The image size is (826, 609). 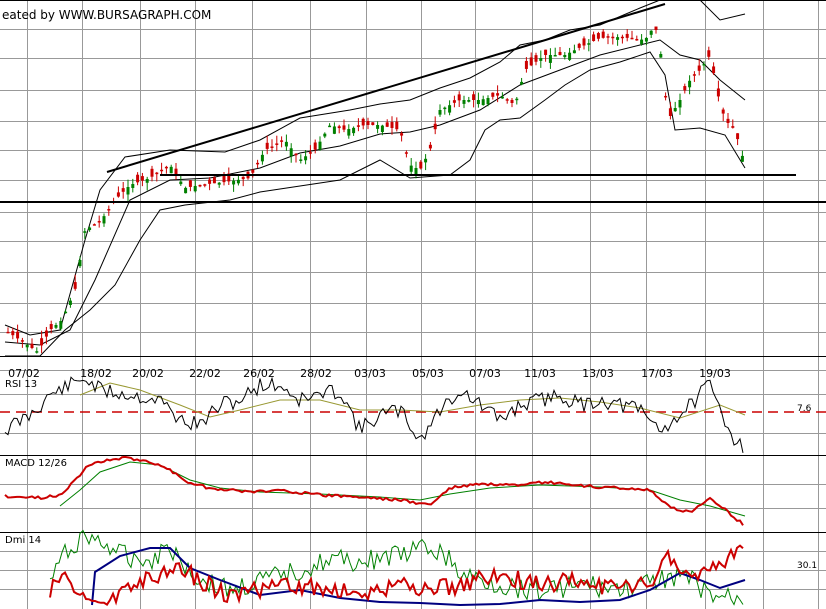 I want to click on dmi-last-value: 30.1, so click(x=807, y=566).